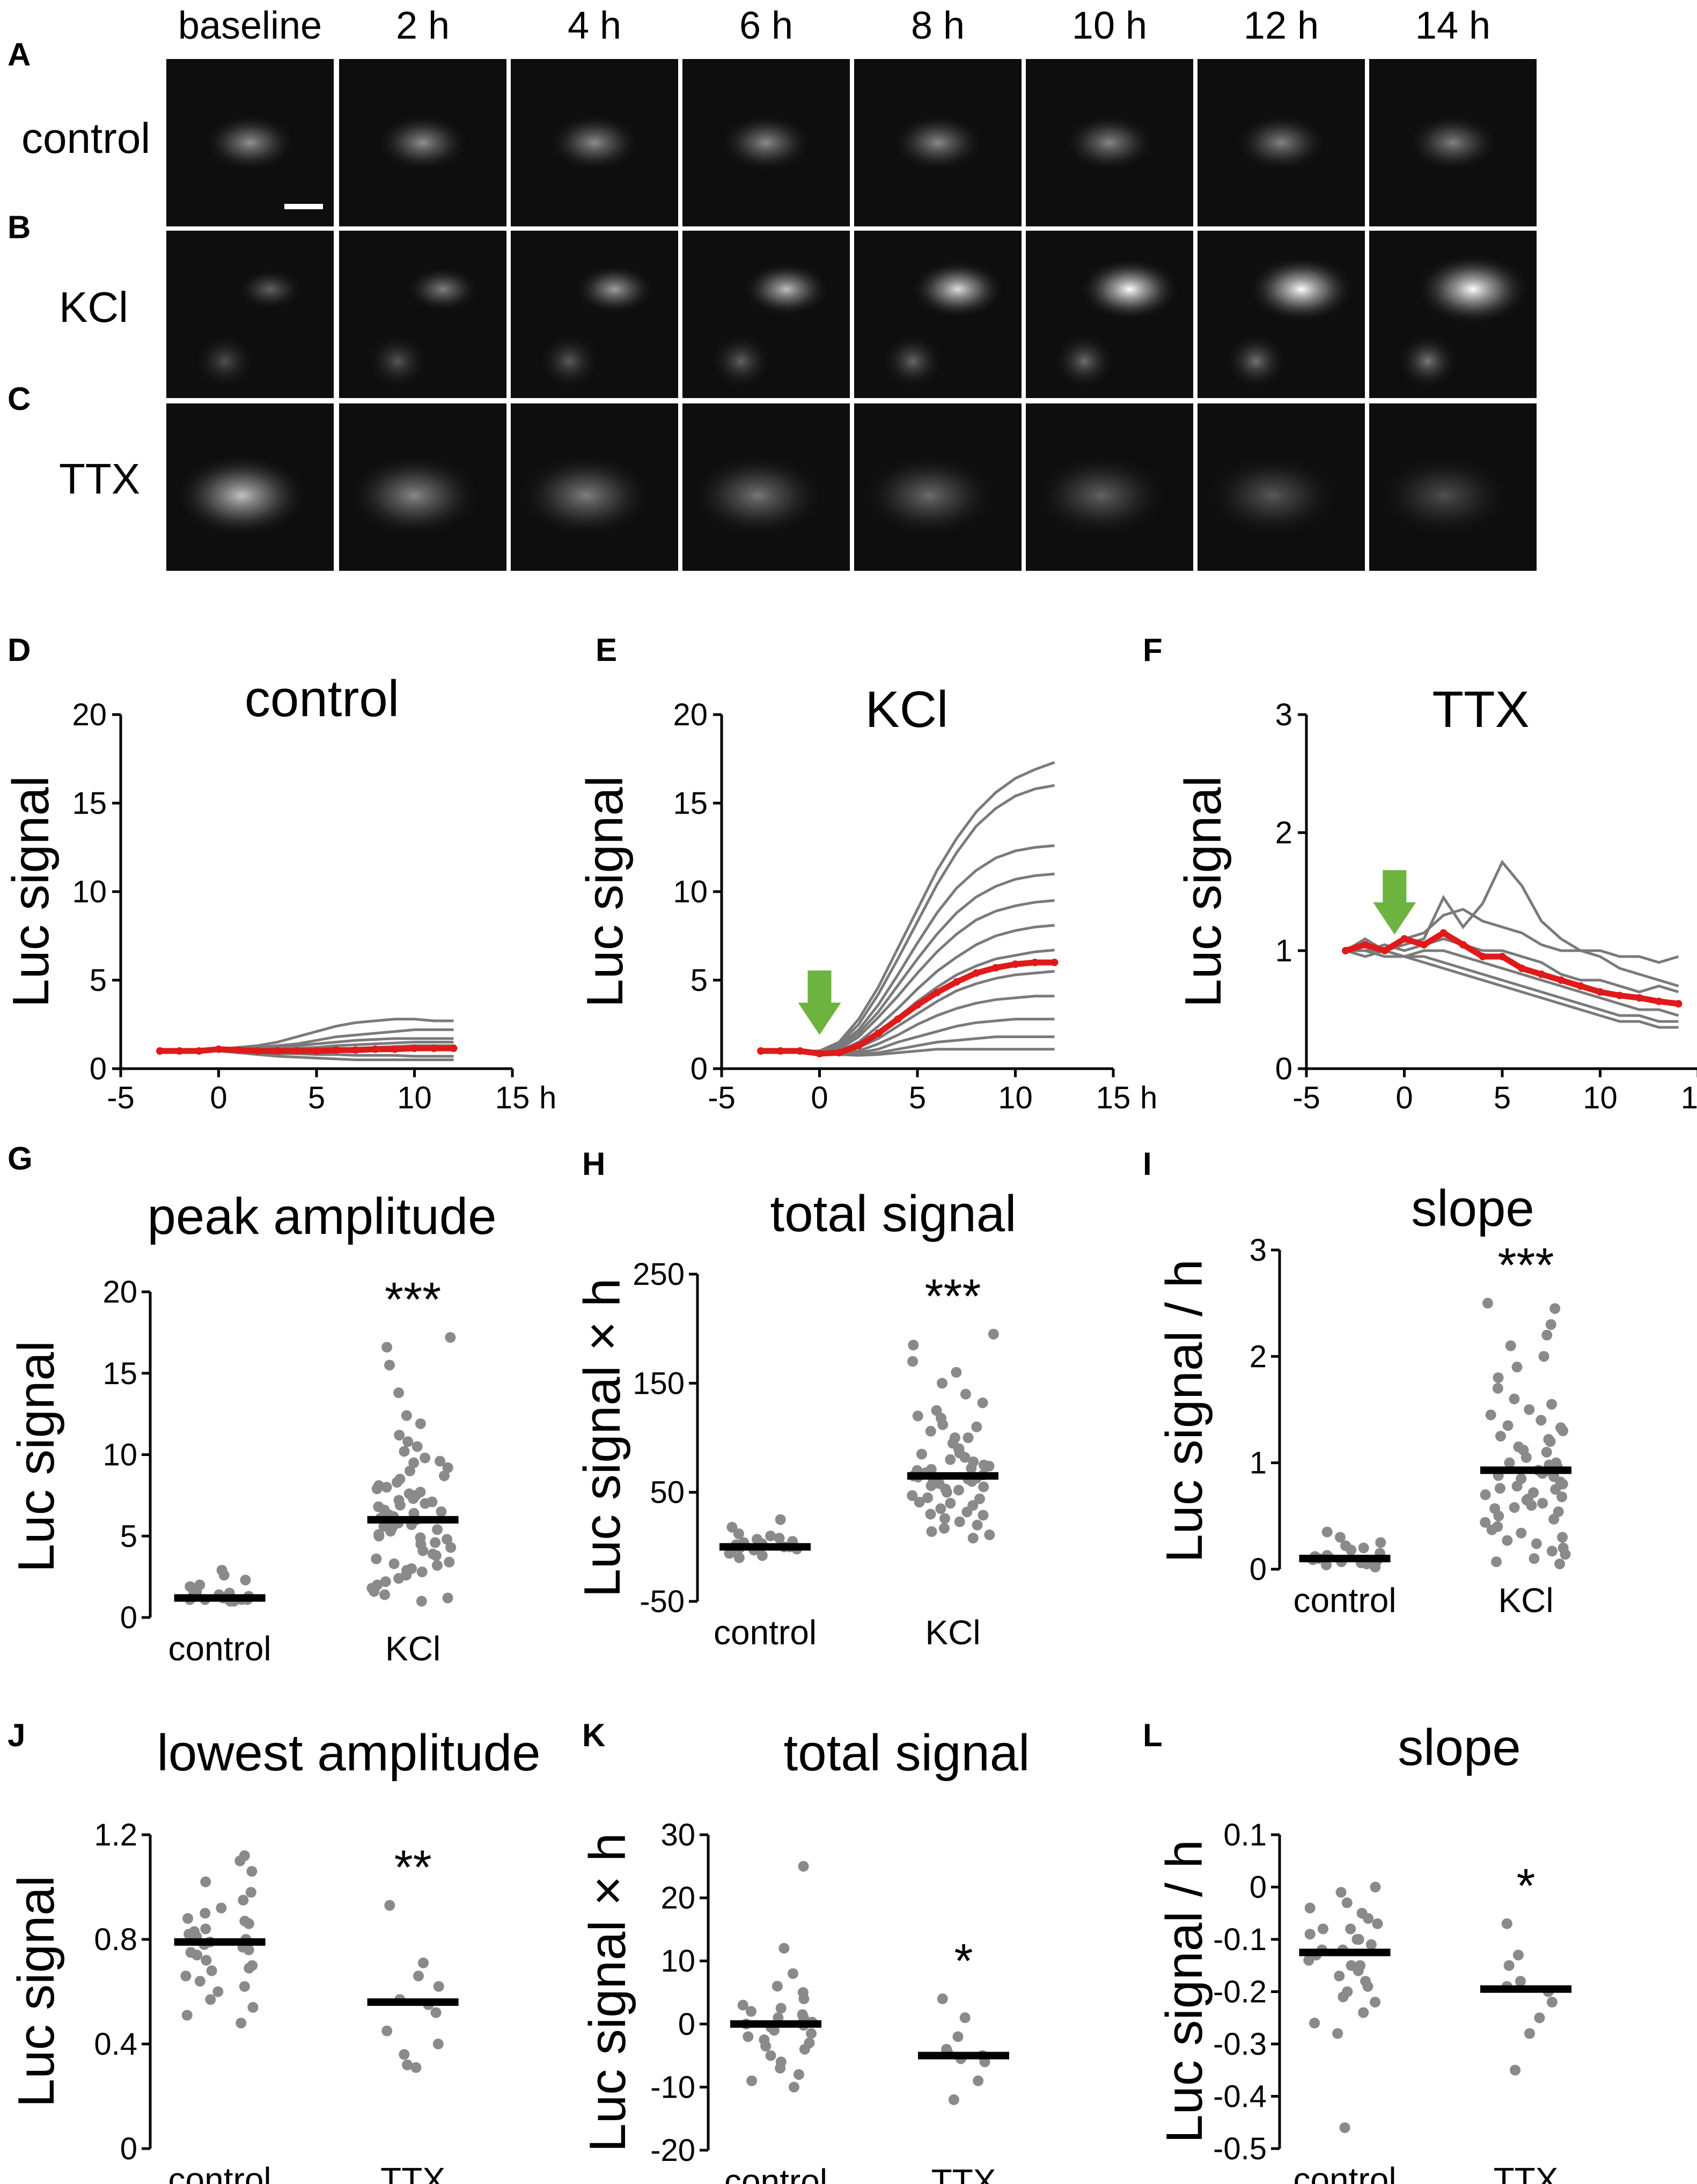 This screenshot has height=2184, width=1697. Describe the element at coordinates (1240, 1993) in the screenshot. I see `y-tick-label: -0.2` at that location.